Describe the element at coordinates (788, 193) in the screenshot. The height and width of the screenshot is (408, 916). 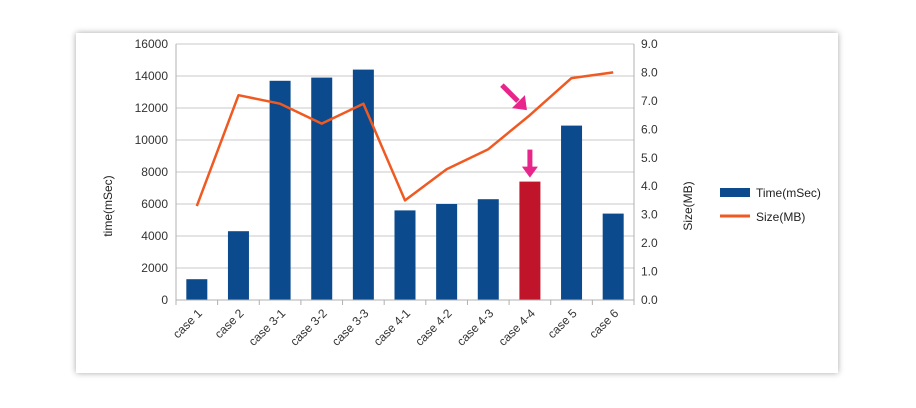
I see `legend-label-time: Time(mSec)` at that location.